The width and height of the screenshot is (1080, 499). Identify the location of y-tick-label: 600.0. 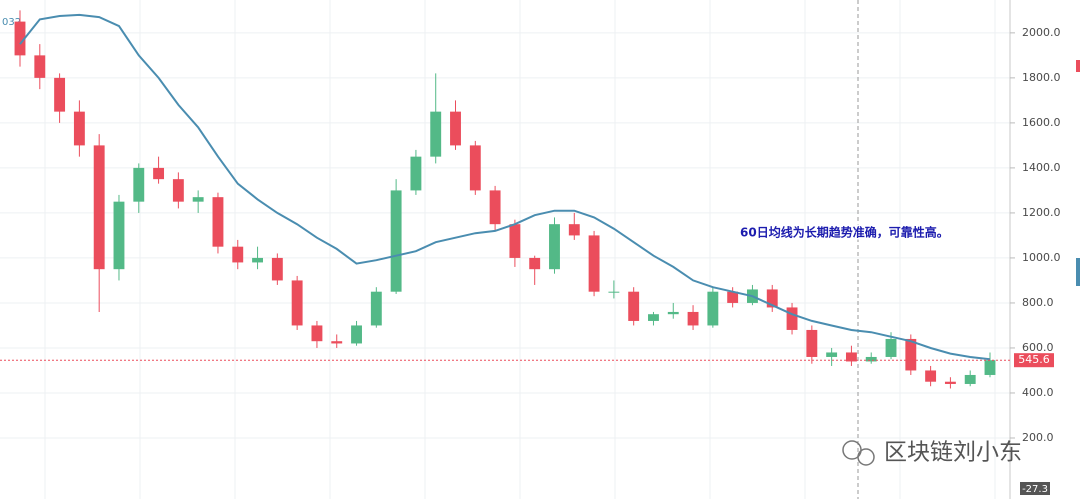
(1038, 347).